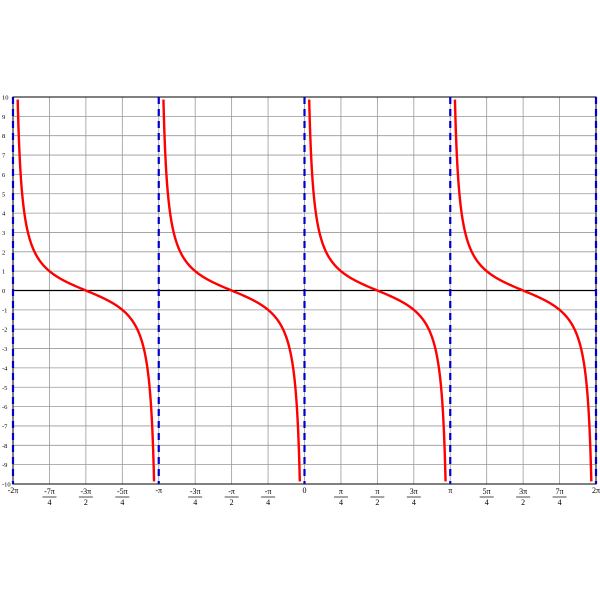 The image size is (600, 600). What do you see at coordinates (5, 407) in the screenshot?
I see `y-tick-label: -6` at bounding box center [5, 407].